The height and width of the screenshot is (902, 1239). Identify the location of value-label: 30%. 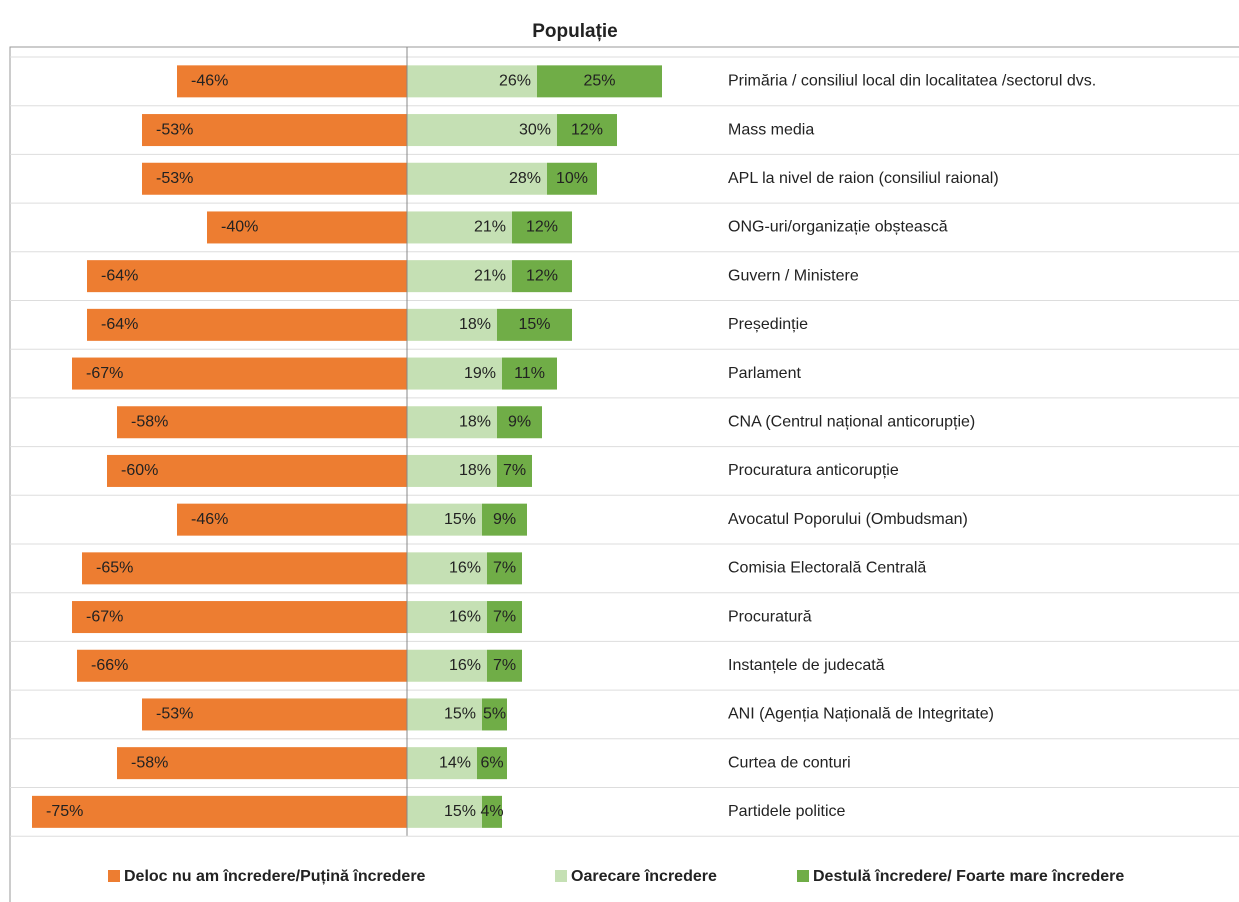
(535, 129).